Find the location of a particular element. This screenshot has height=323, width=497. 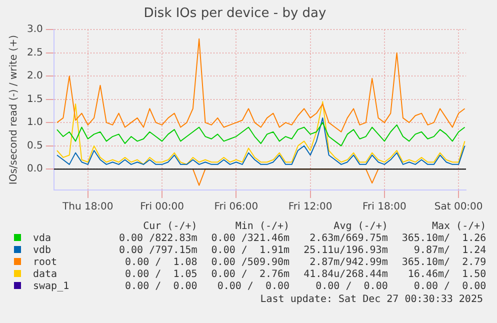

x-tick-label: Thu 18:00 is located at coordinates (87, 207).